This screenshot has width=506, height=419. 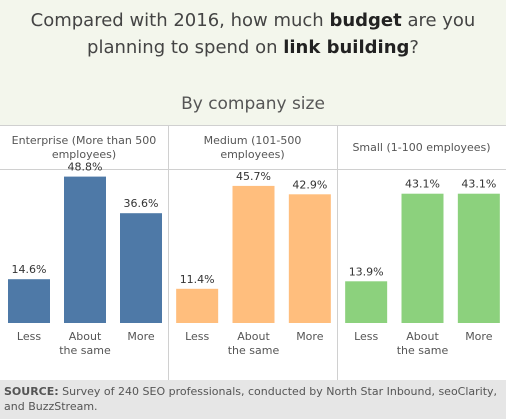 What do you see at coordinates (253, 140) in the screenshot?
I see `panel-title-line: Medium (101-500` at bounding box center [253, 140].